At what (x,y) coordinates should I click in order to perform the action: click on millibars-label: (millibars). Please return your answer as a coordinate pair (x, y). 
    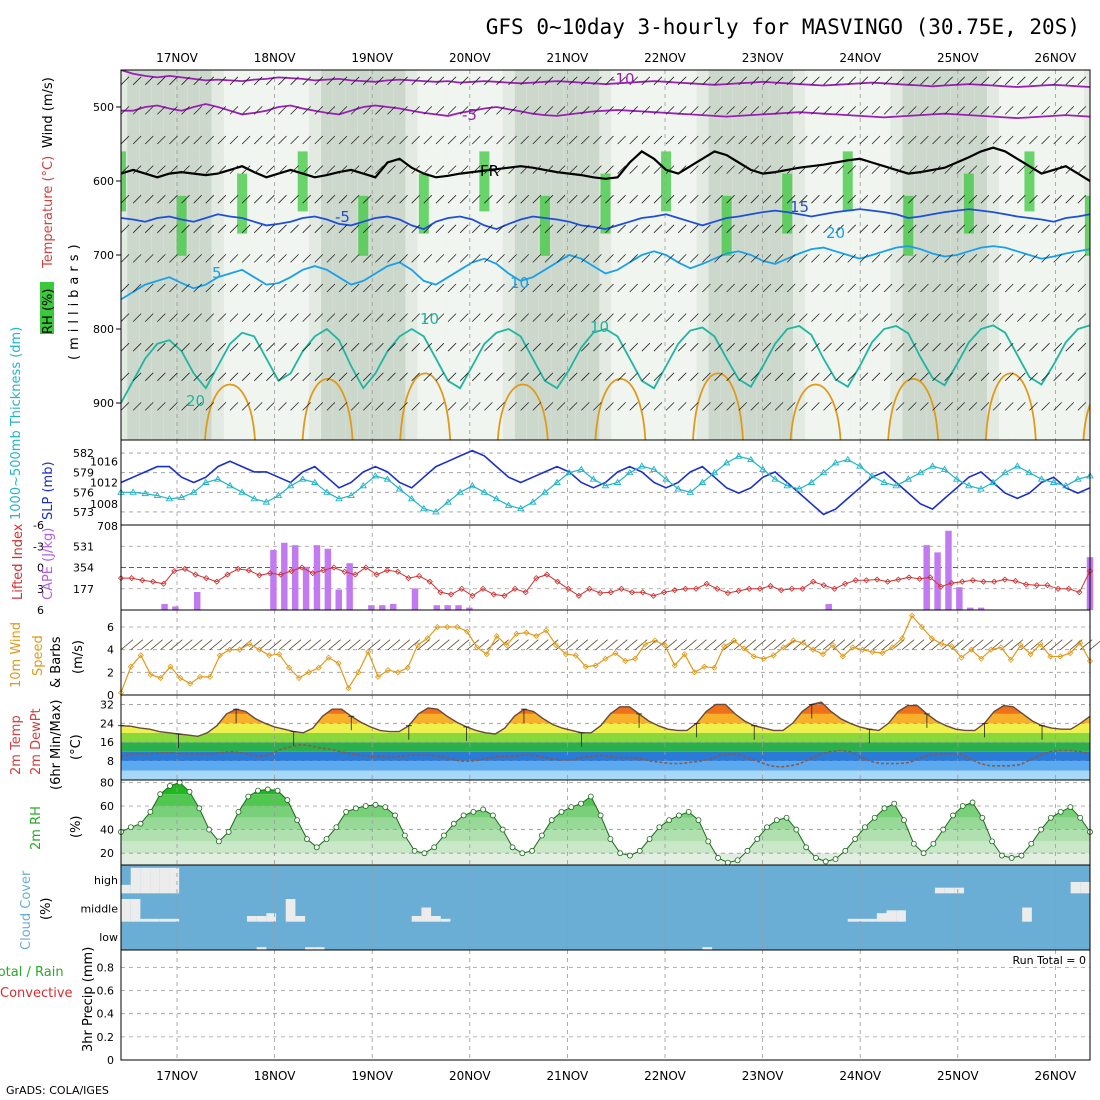
    Looking at the image, I should click on (74, 299).